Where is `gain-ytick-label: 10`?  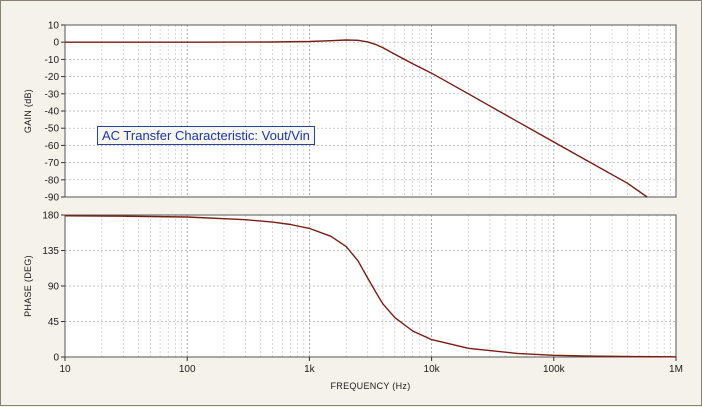 gain-ytick-label: 10 is located at coordinates (54, 26).